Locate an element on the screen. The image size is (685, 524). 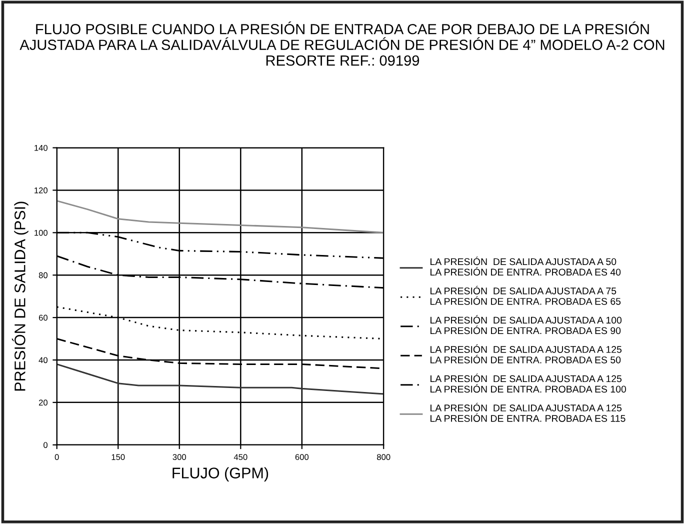
x-tick-label: 0 is located at coordinates (56, 457).